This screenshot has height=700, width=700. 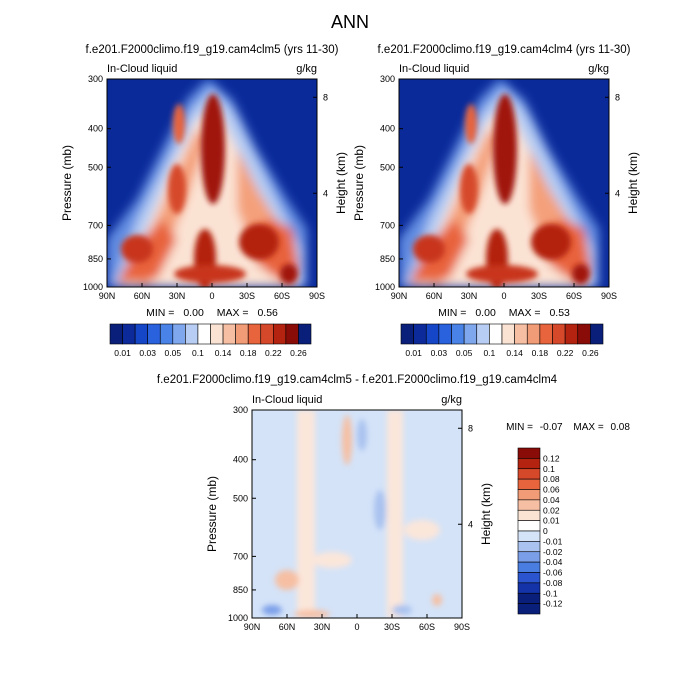 What do you see at coordinates (553, 541) in the screenshot?
I see `colorbar-label: -0.01` at bounding box center [553, 541].